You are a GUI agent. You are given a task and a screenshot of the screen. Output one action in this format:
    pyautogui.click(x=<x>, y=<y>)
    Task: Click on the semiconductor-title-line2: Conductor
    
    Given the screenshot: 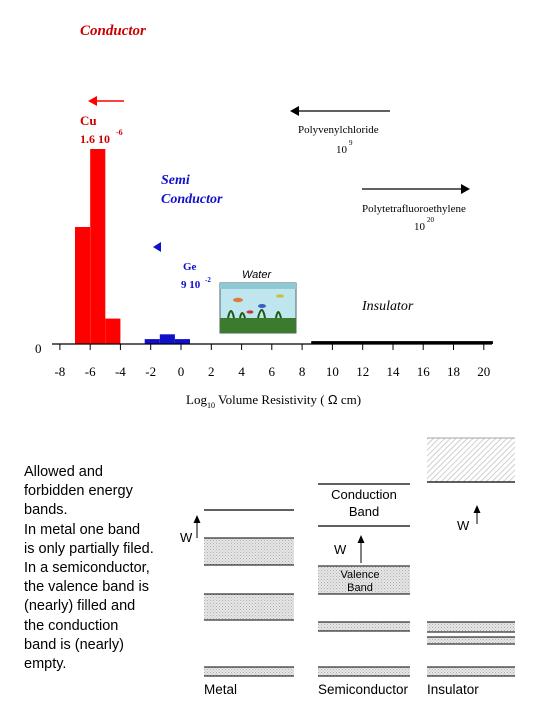 What is the action you would take?
    pyautogui.click(x=192, y=199)
    